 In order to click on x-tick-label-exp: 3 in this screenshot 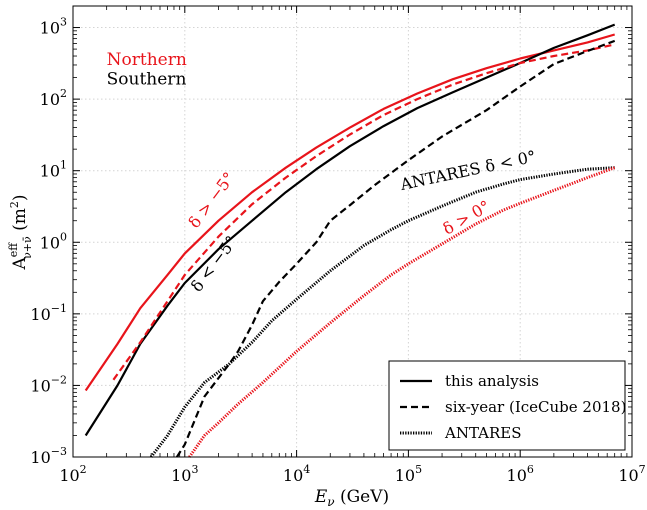, I will do `click(194, 469)`.